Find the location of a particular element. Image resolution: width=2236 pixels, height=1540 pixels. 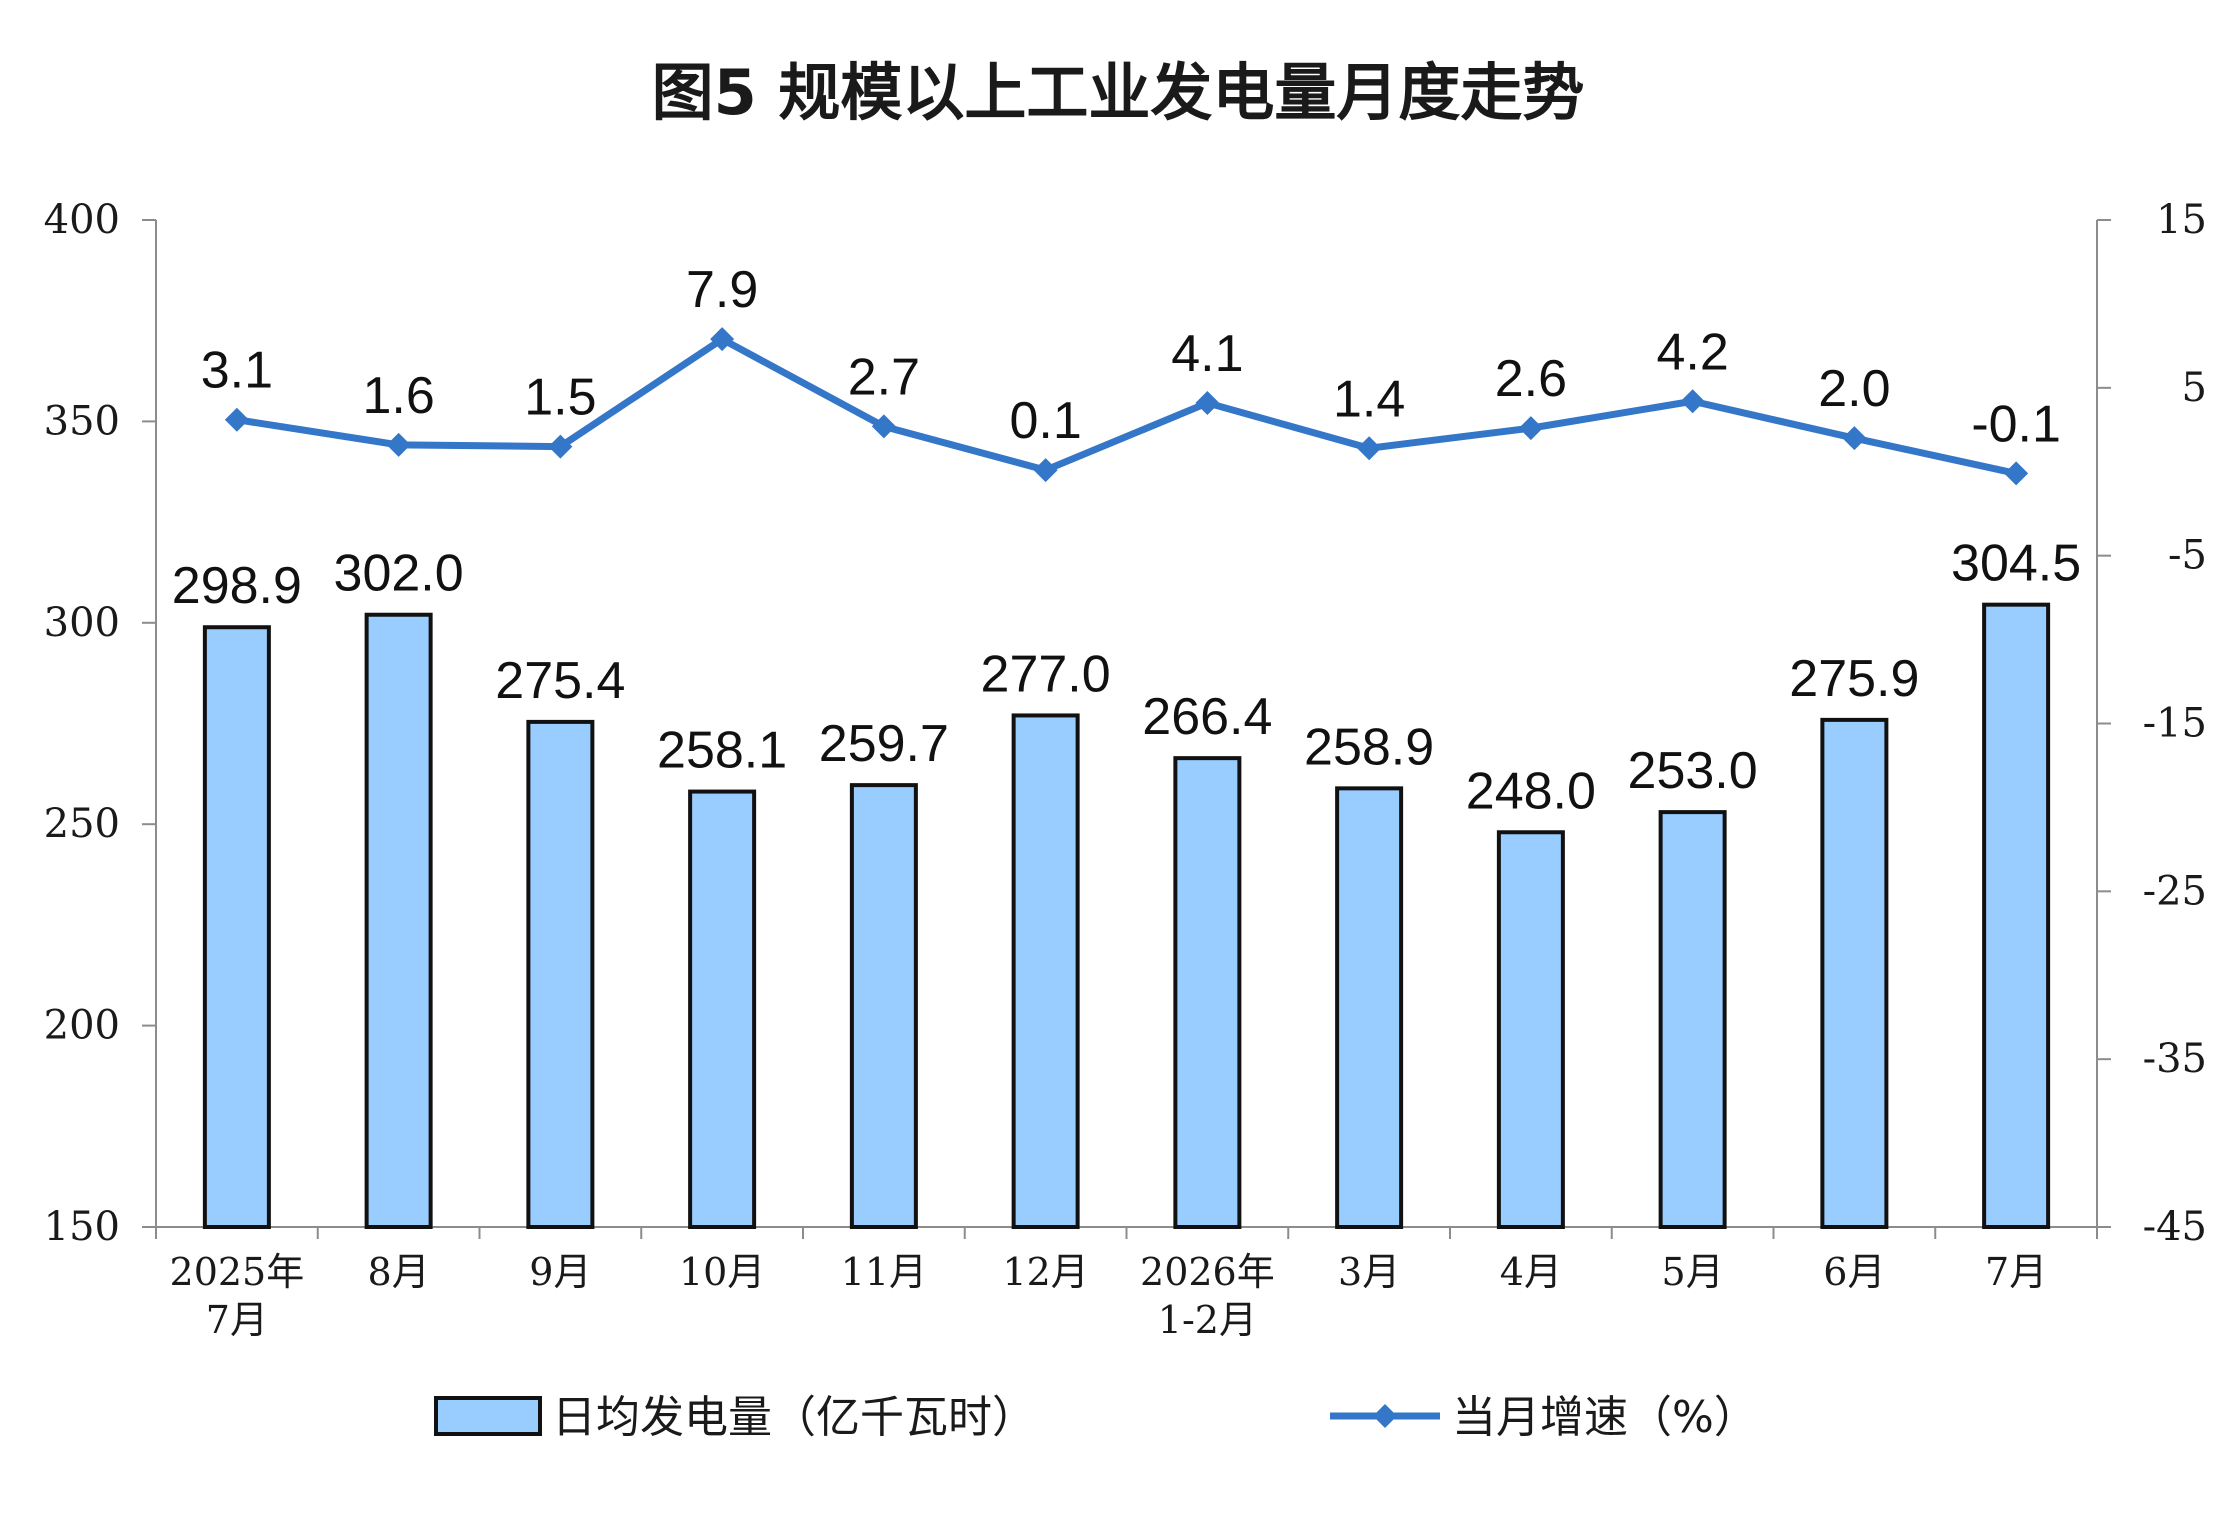

bar-data-label: 304.5 is located at coordinates (2016, 564).